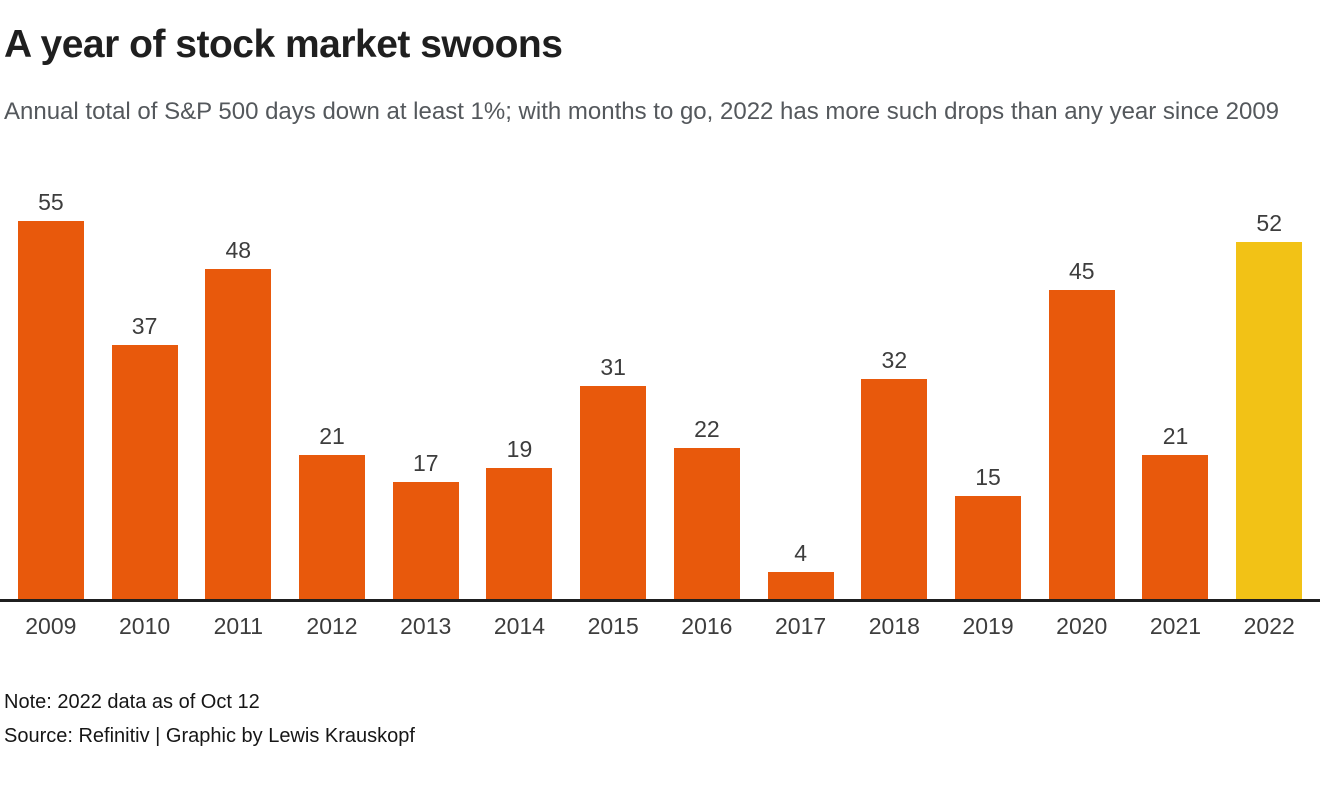 This screenshot has height=800, width=1320. Describe the element at coordinates (426, 625) in the screenshot. I see `x-tick-label-2013: 2013` at that location.